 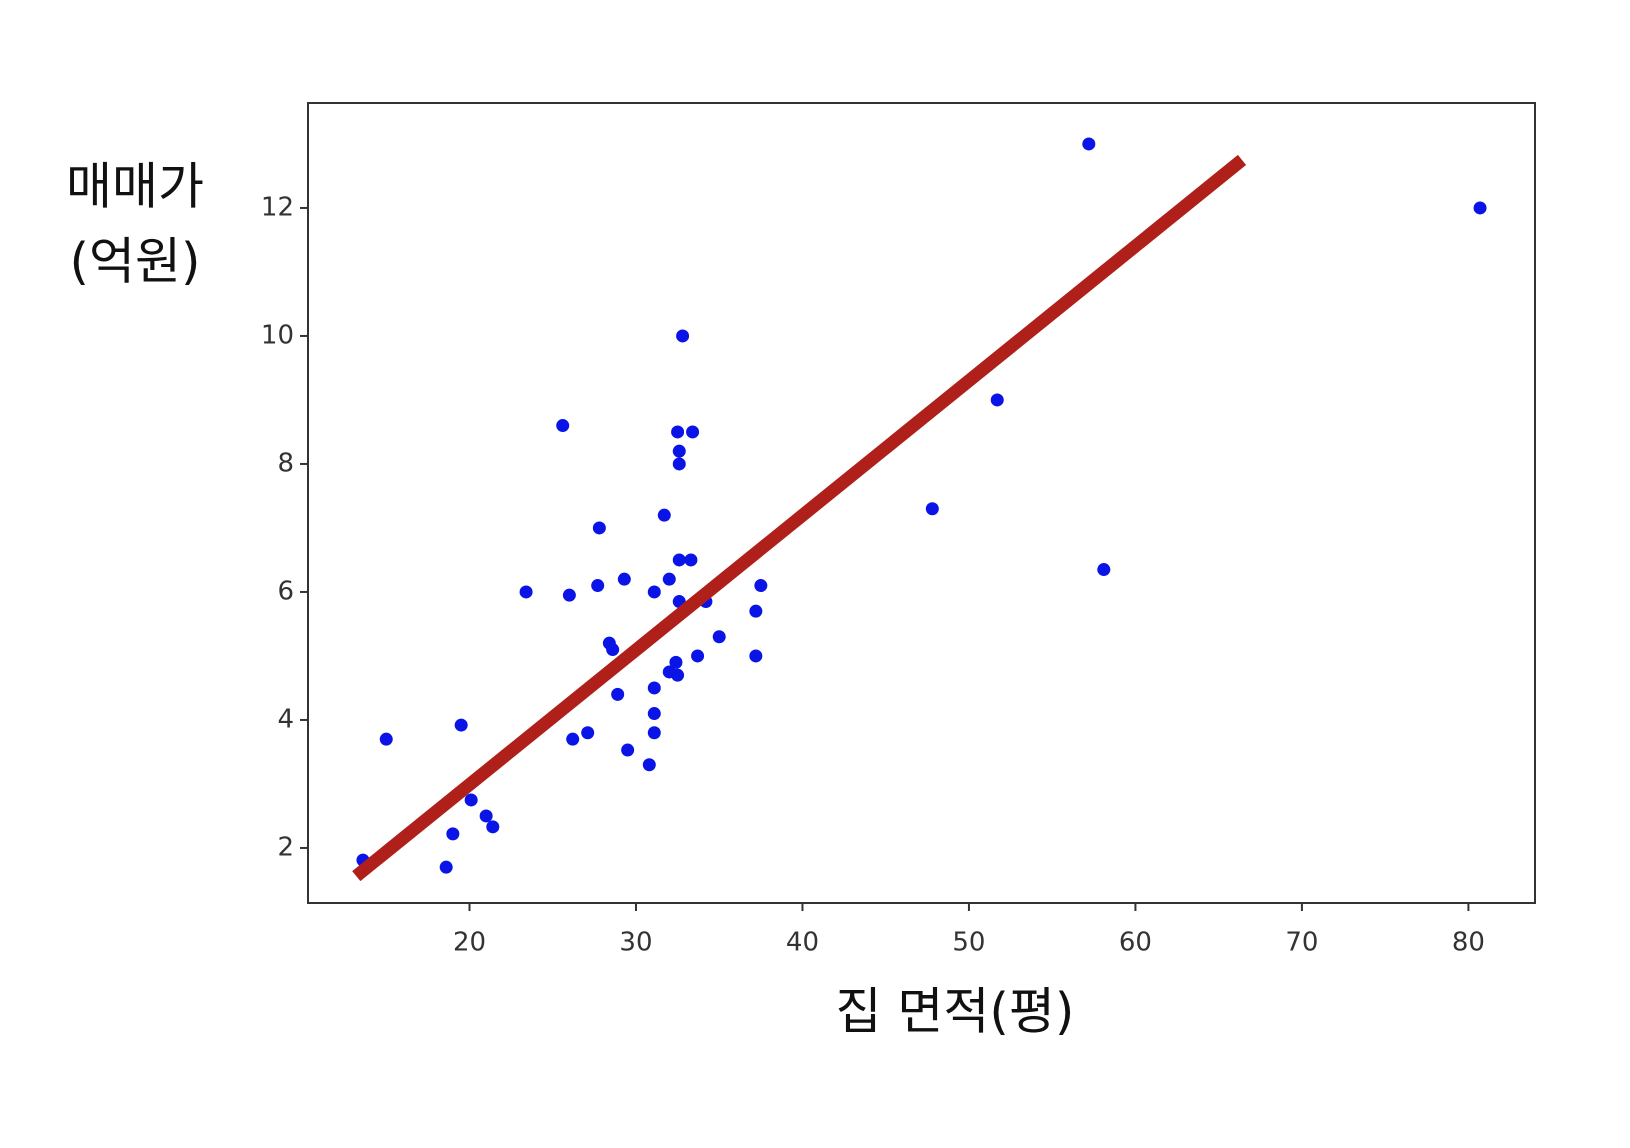 What do you see at coordinates (1135, 943) in the screenshot?
I see `x-tick-label: 60` at bounding box center [1135, 943].